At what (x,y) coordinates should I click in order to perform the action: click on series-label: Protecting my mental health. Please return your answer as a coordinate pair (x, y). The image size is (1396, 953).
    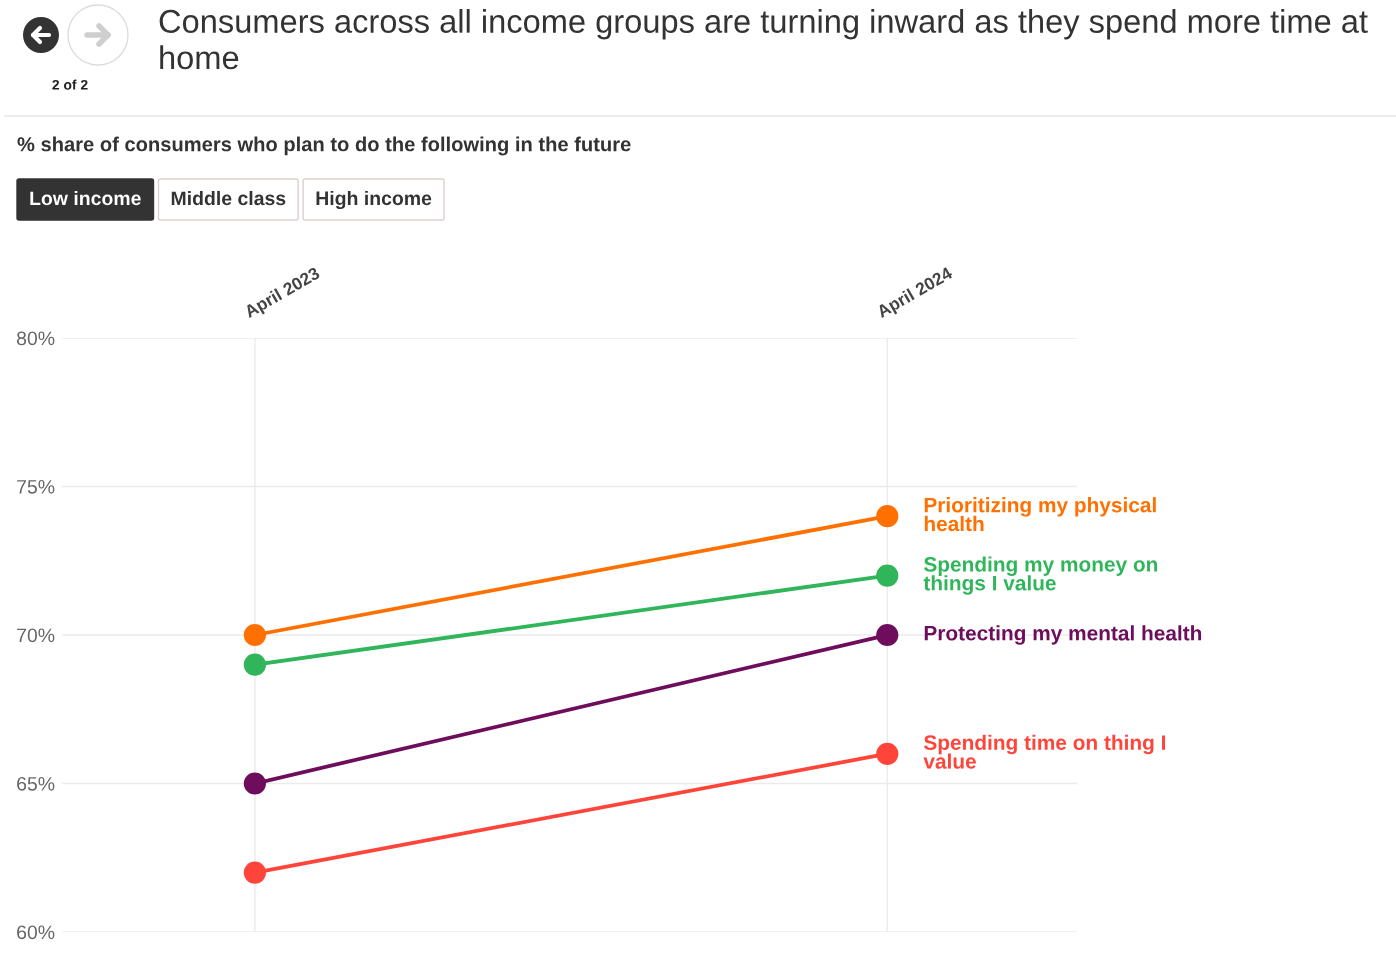
    Looking at the image, I should click on (1063, 635).